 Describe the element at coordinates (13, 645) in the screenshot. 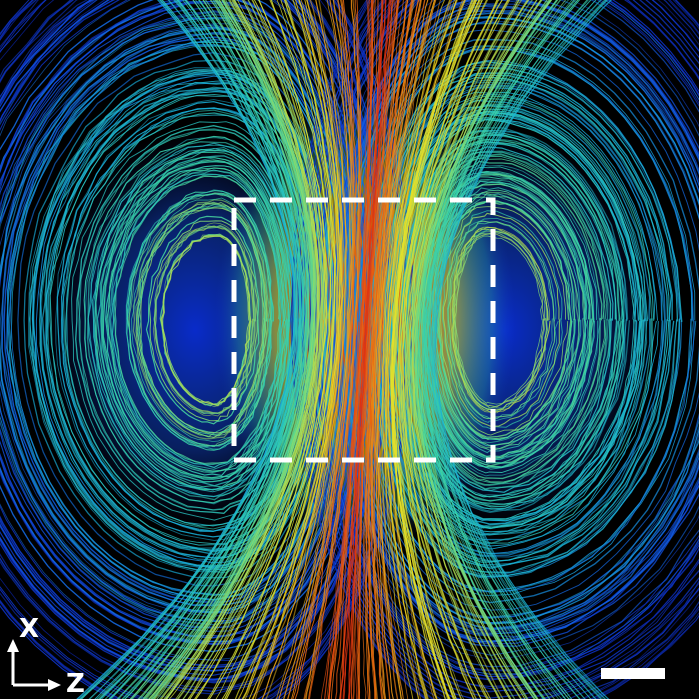

I see `axis-x-arrowhead` at that location.